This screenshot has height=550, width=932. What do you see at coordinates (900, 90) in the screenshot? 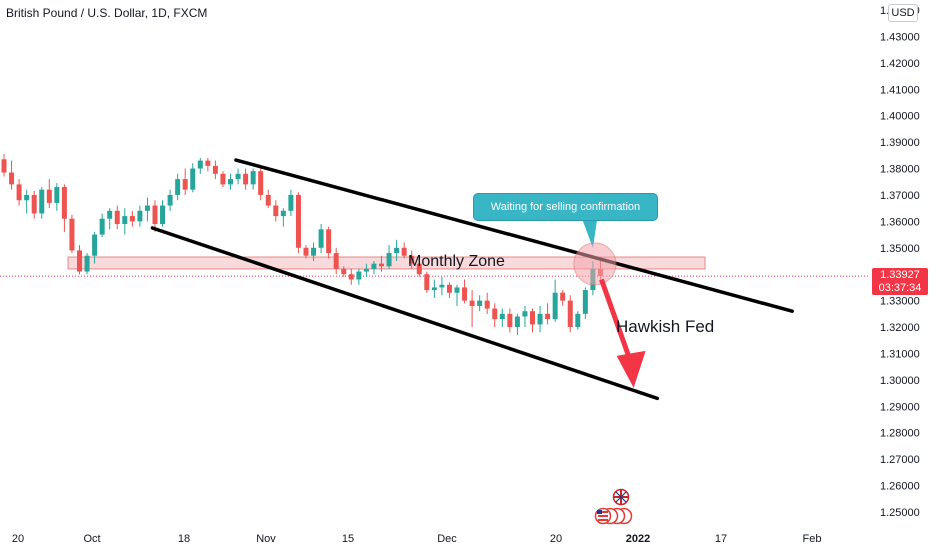
I see `y-tick-label: 1.41000` at bounding box center [900, 90].